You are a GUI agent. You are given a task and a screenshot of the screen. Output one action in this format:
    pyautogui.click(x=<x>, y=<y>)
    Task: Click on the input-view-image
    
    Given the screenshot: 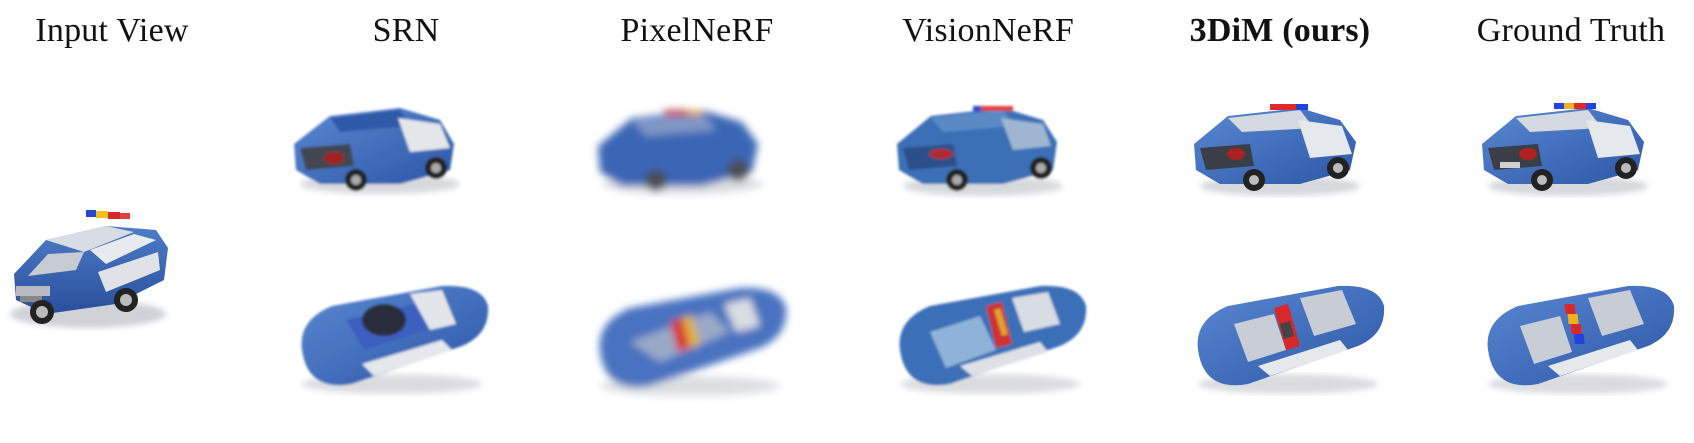 What is the action you would take?
    pyautogui.click(x=91, y=266)
    